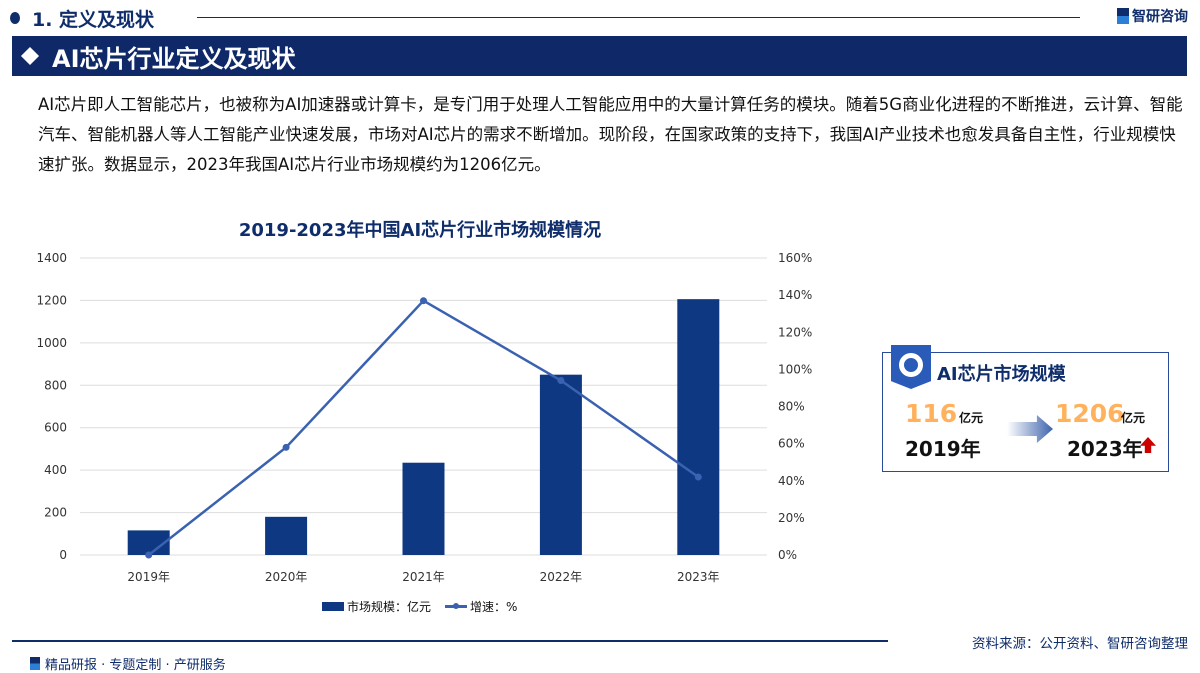 This screenshot has height=673, width=1200. Describe the element at coordinates (1030, 429) in the screenshot. I see `arrow-right-icon` at that location.